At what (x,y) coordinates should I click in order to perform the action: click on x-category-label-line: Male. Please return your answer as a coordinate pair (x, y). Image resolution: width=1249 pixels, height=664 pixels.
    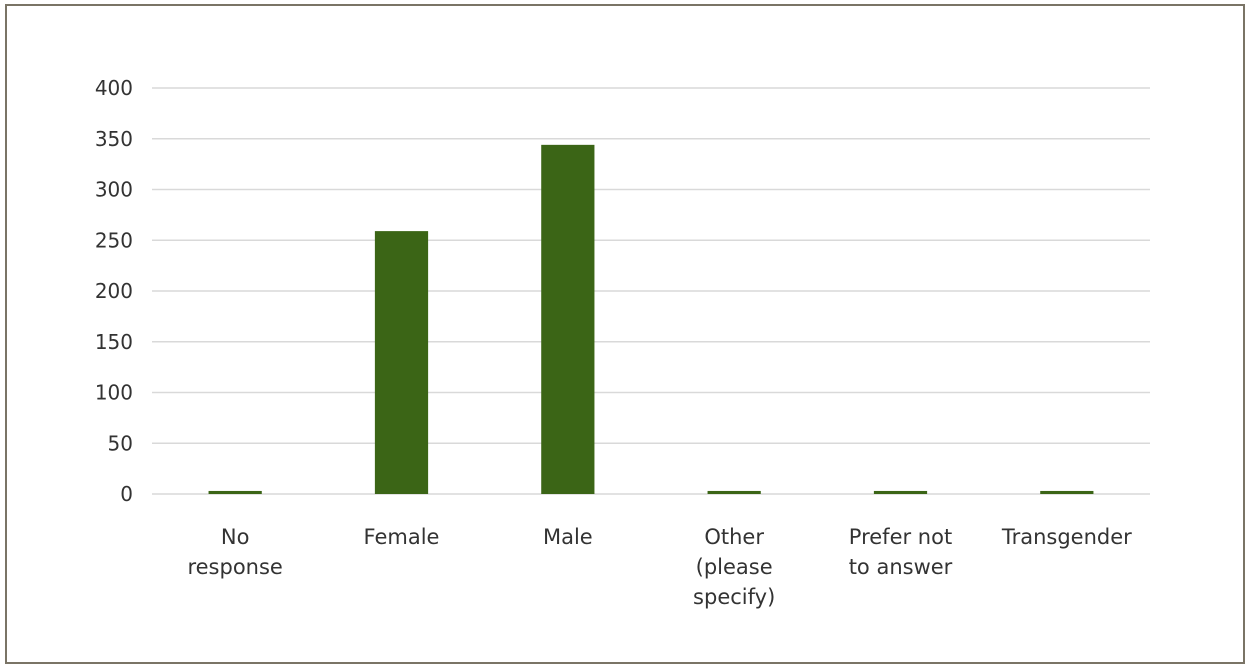
    Looking at the image, I should click on (568, 537).